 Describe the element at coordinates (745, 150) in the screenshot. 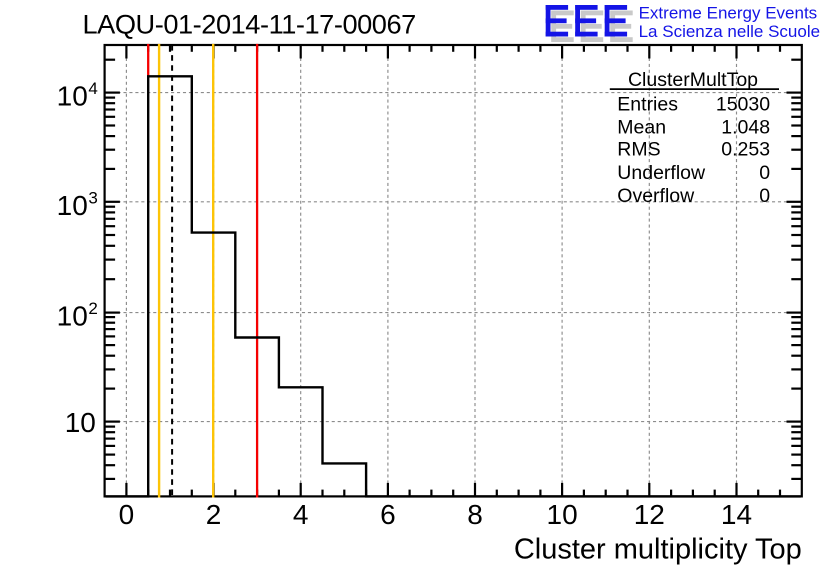

I see `svg-text: 0.253` at that location.